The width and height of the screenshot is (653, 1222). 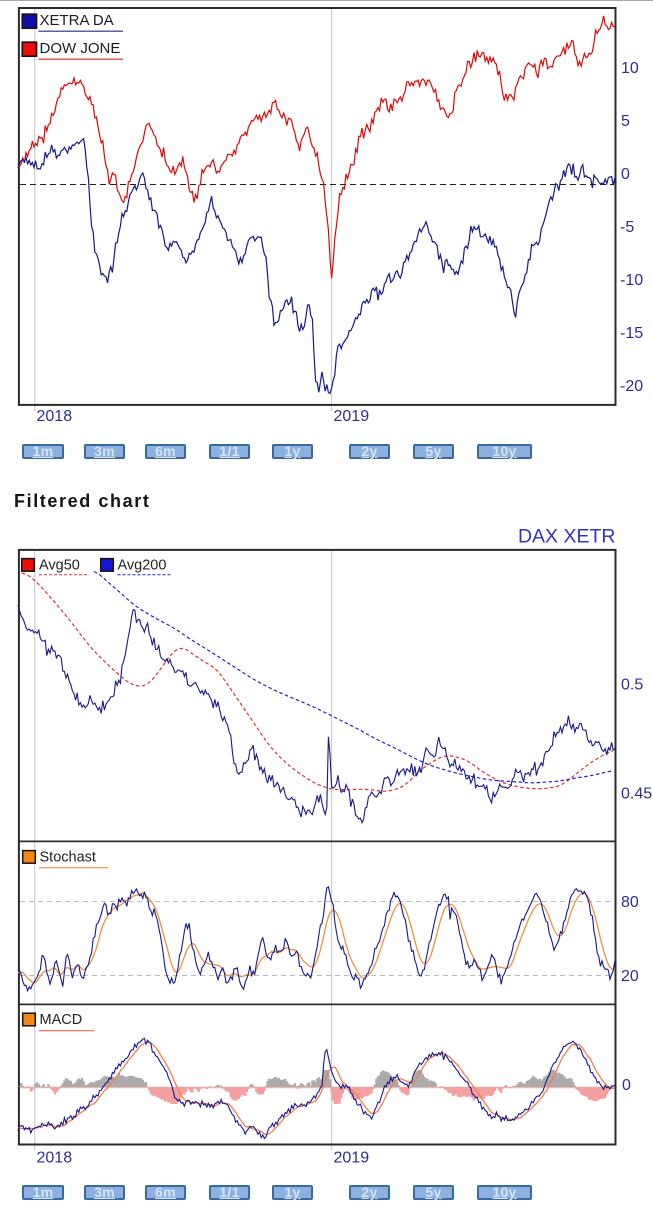 I want to click on svg-text: 80, so click(x=630, y=902).